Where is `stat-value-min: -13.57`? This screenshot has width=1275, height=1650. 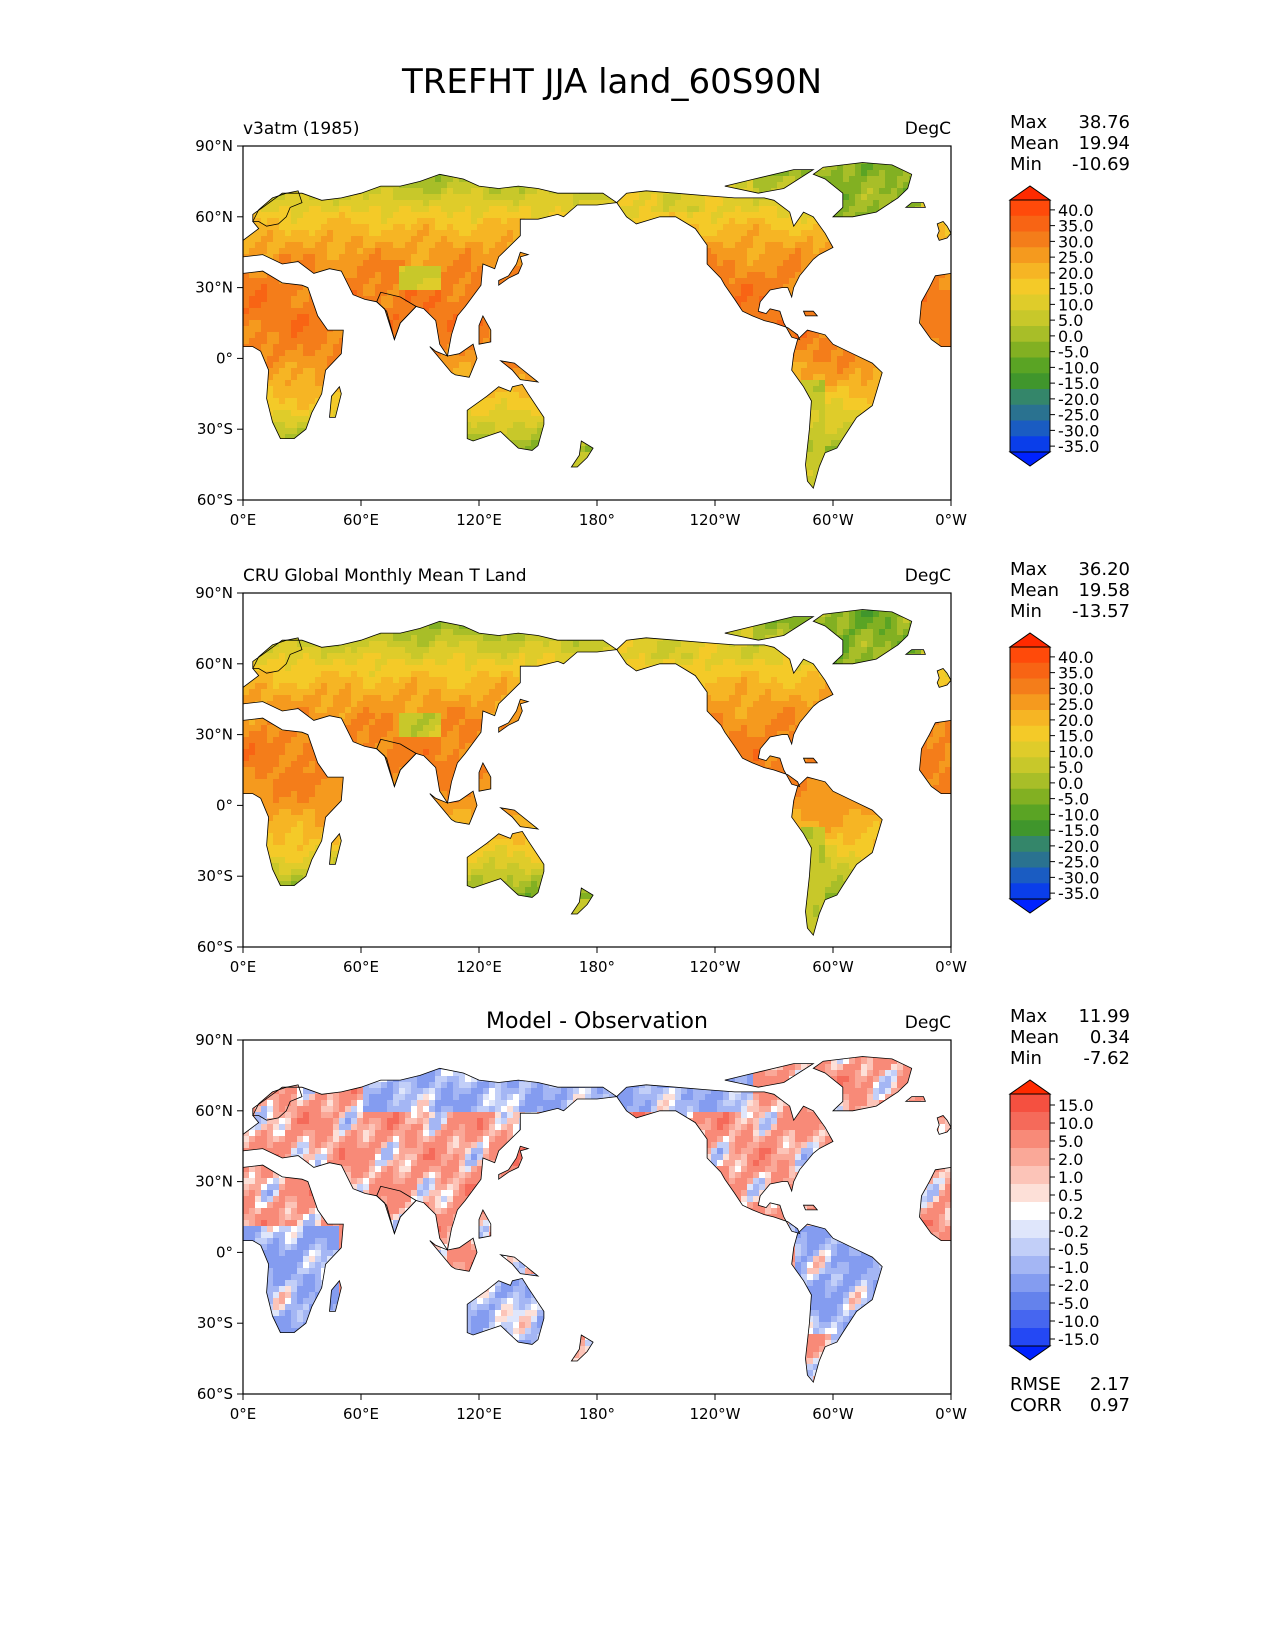
stat-value-min: -13.57 is located at coordinates (1101, 611).